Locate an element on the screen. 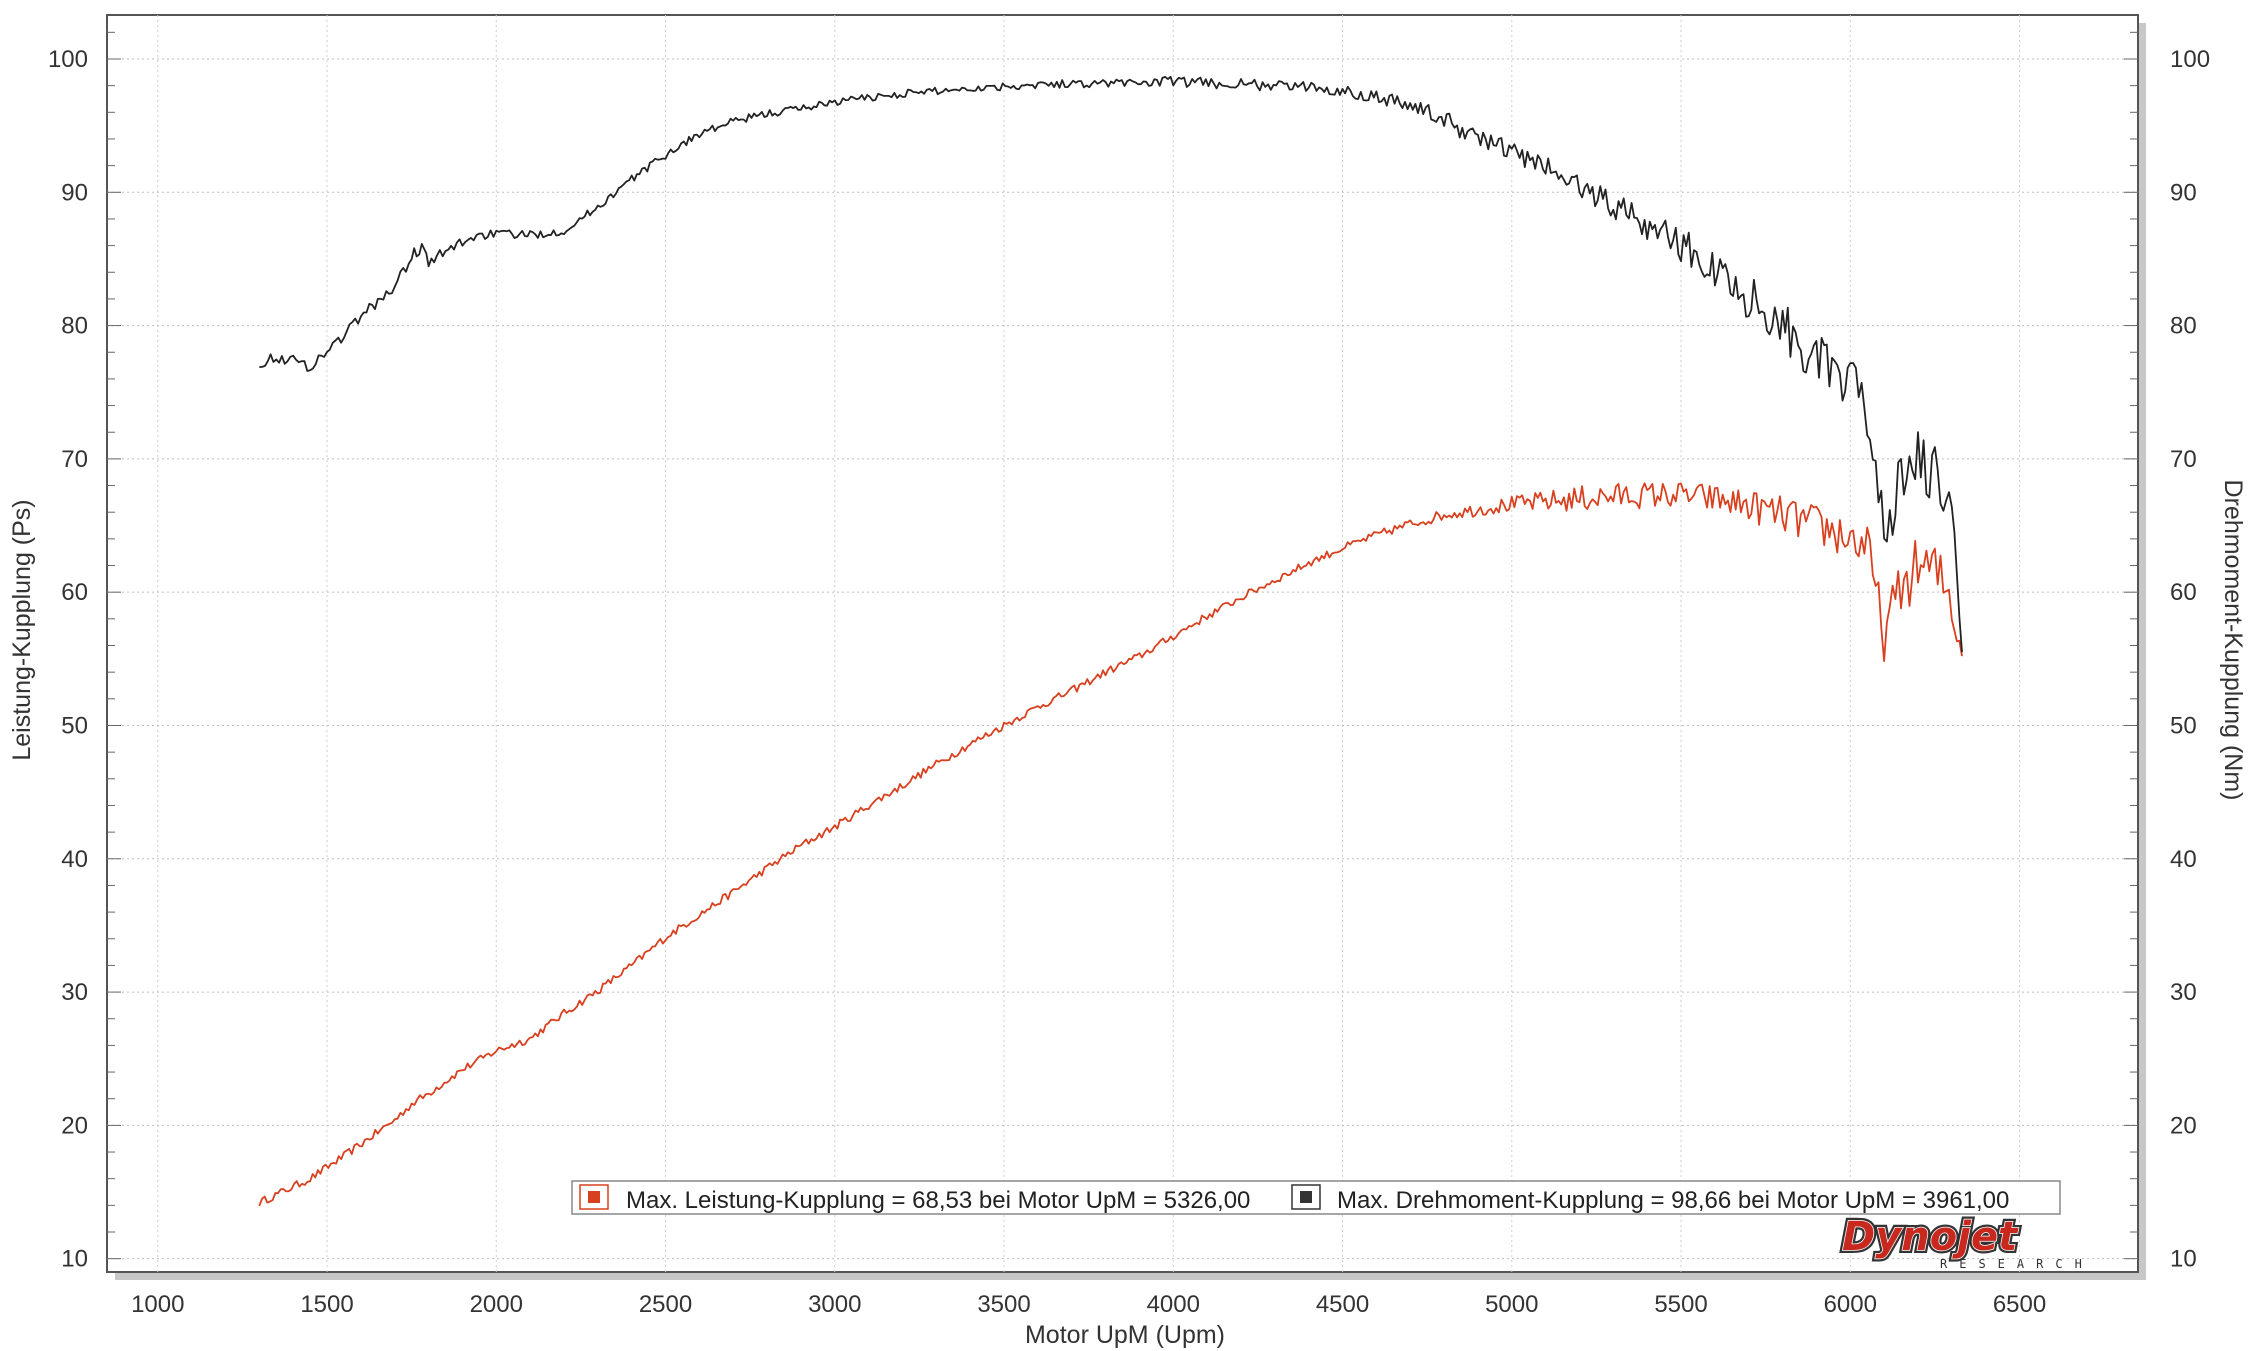  y-right-tick-label: 100 is located at coordinates (2190, 59).